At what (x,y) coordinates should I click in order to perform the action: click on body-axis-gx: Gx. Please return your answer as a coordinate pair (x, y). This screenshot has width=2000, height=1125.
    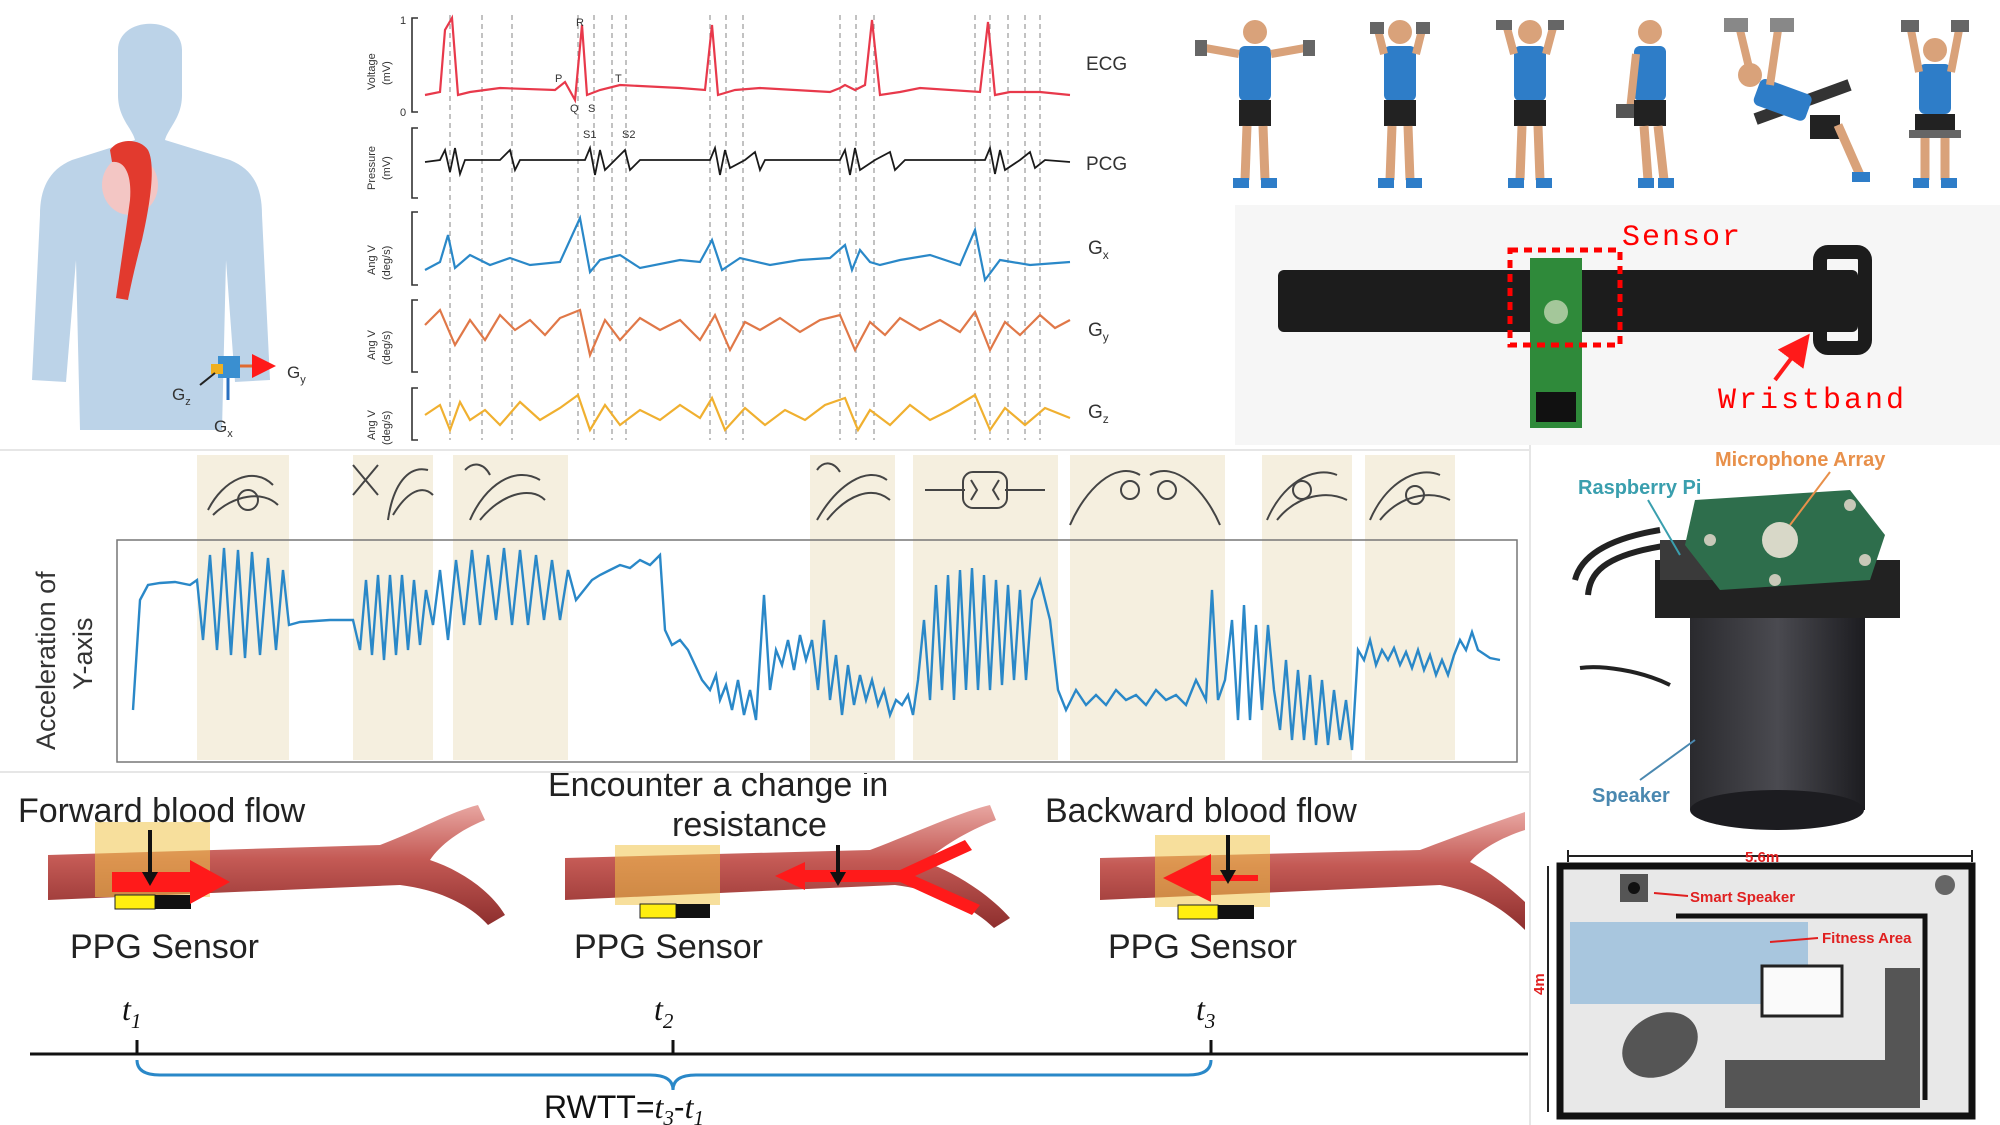
    Looking at the image, I should click on (223, 428).